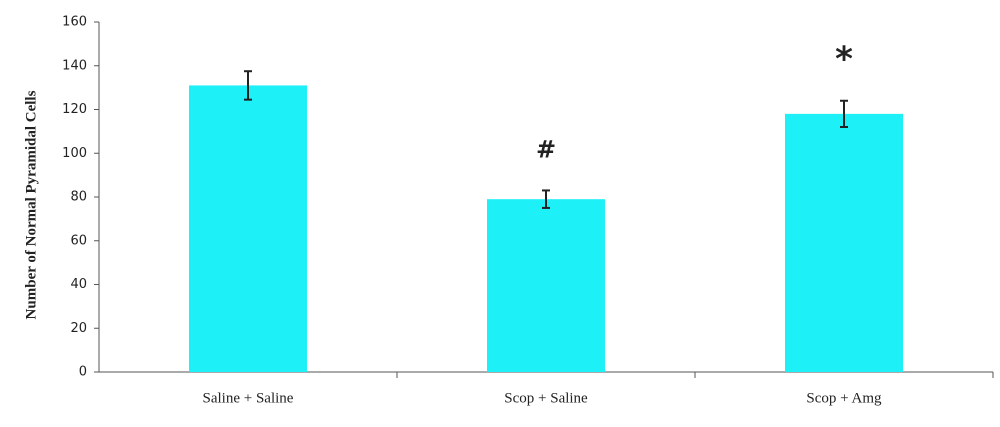  What do you see at coordinates (78, 240) in the screenshot?
I see `y-tick-label: 60` at bounding box center [78, 240].